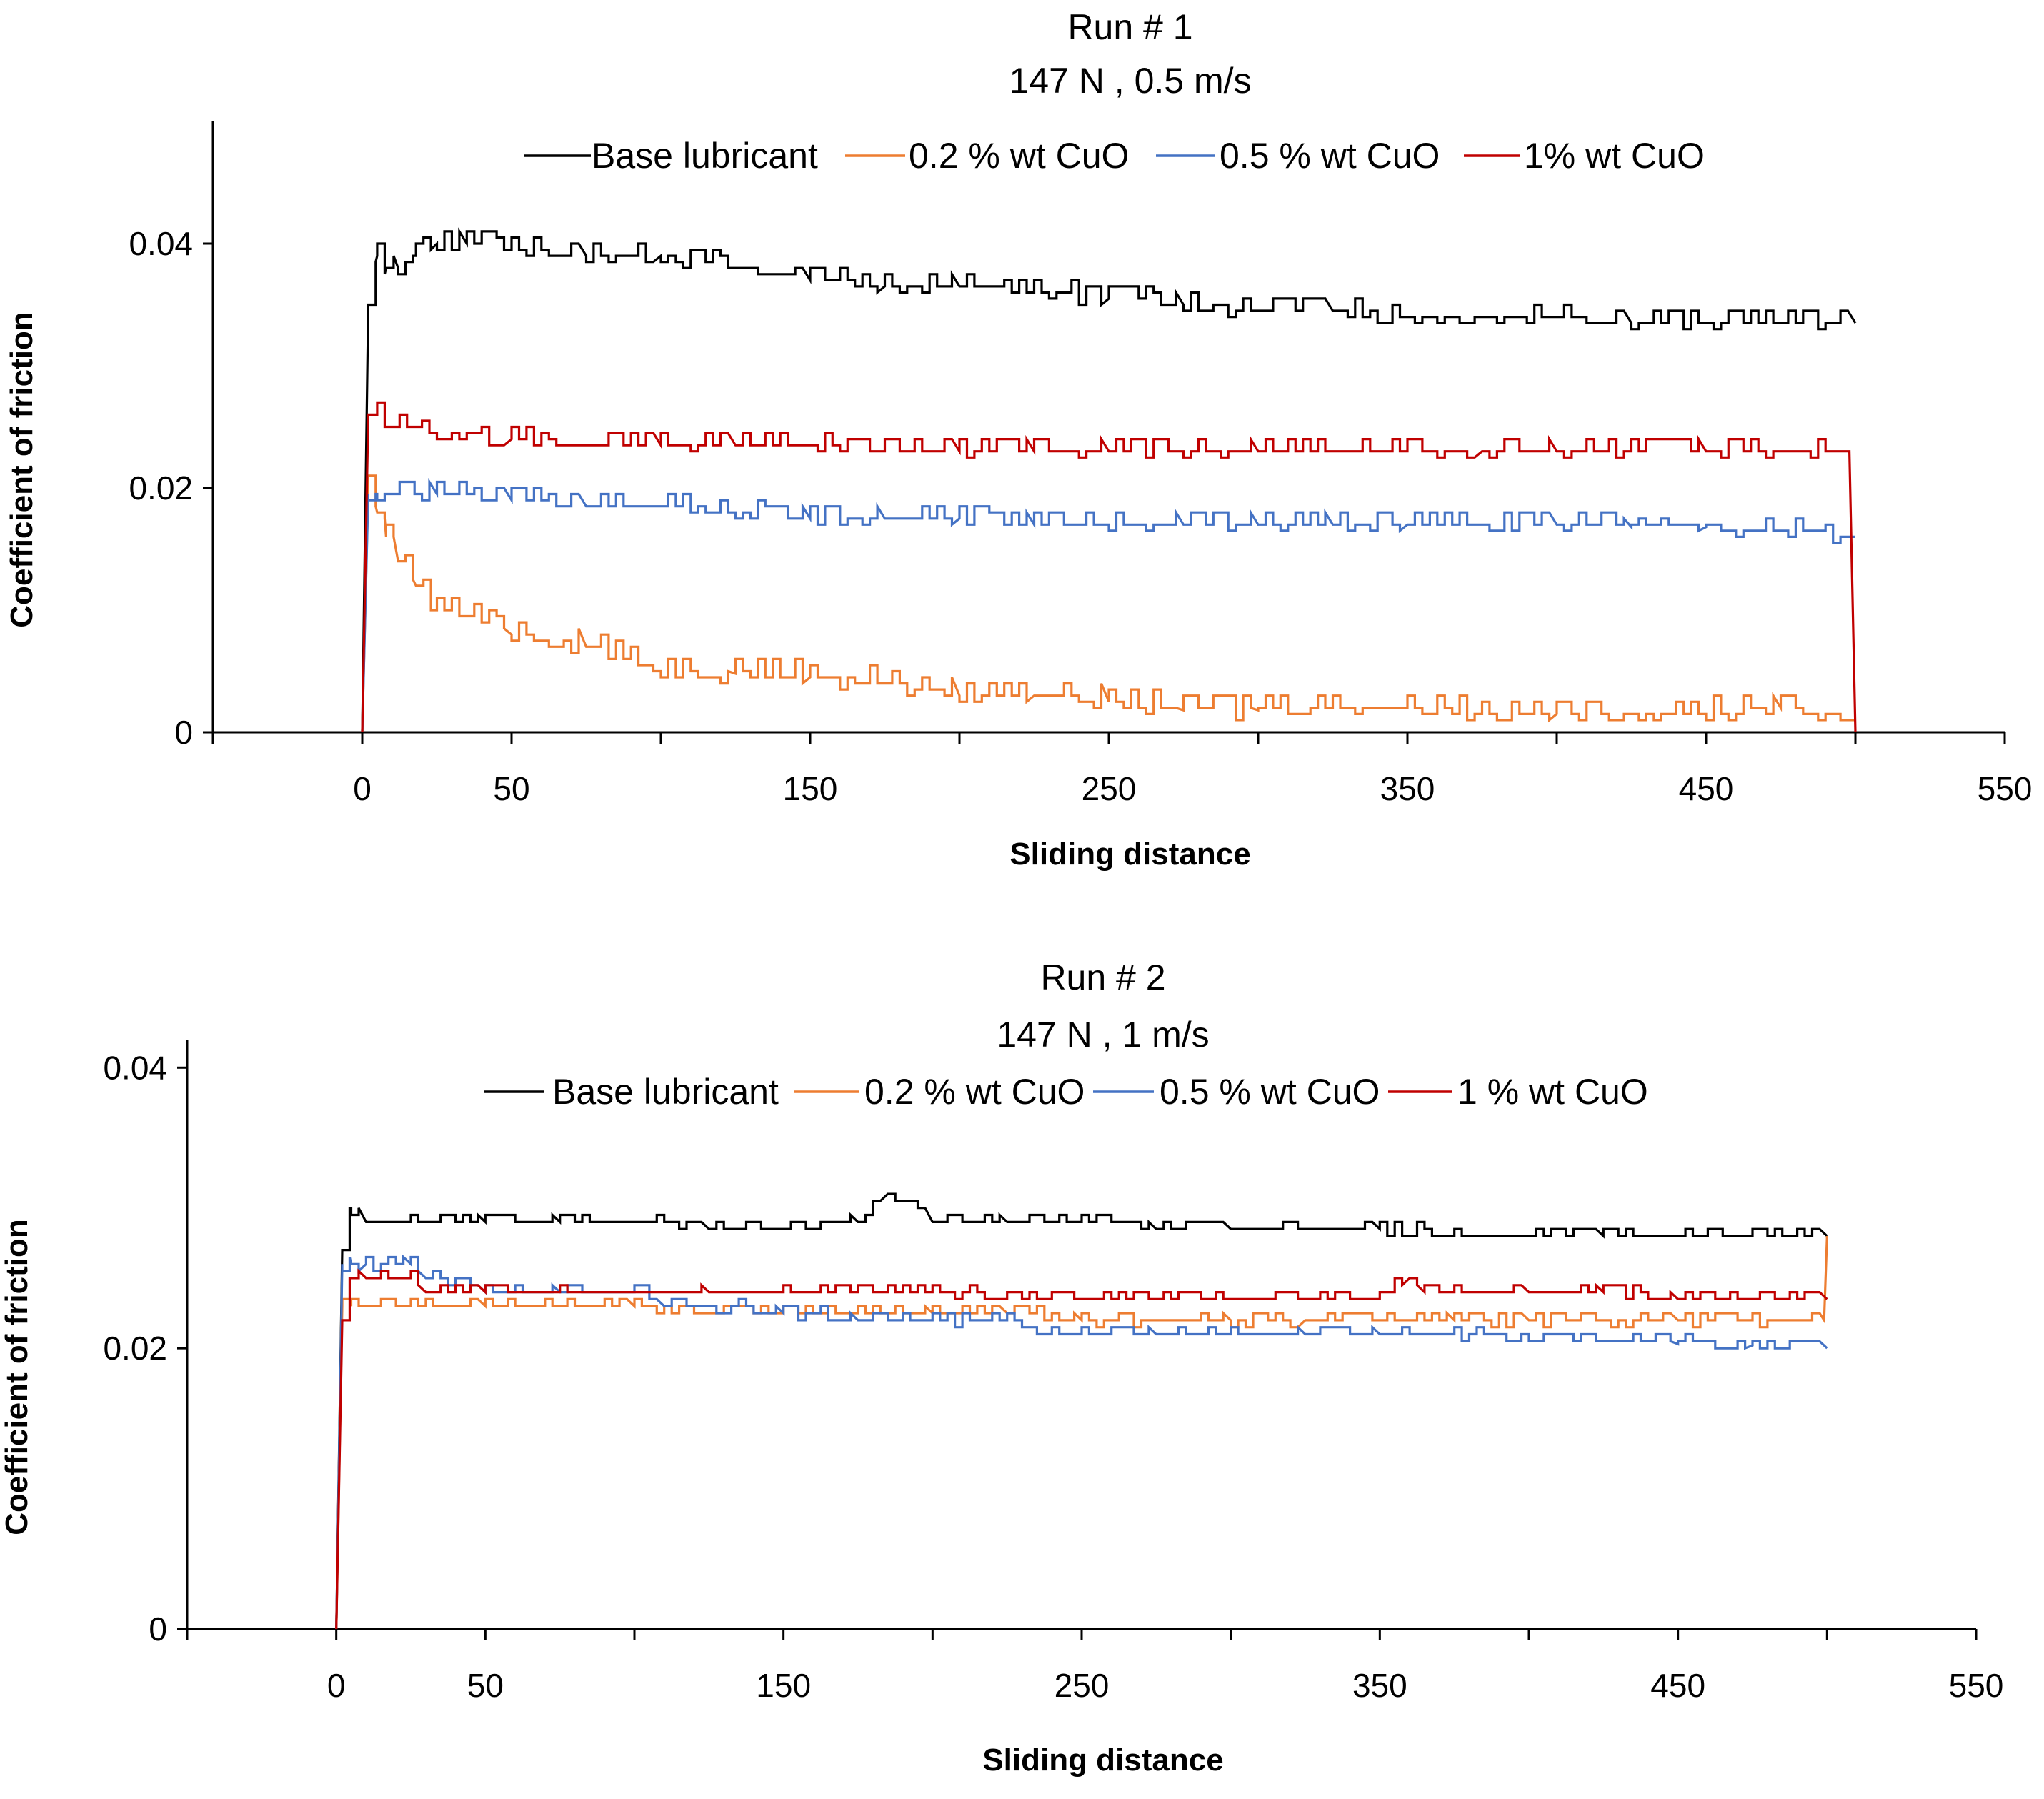  I want to click on series-line-0-2-wt-cuo, so click(1108, 603).